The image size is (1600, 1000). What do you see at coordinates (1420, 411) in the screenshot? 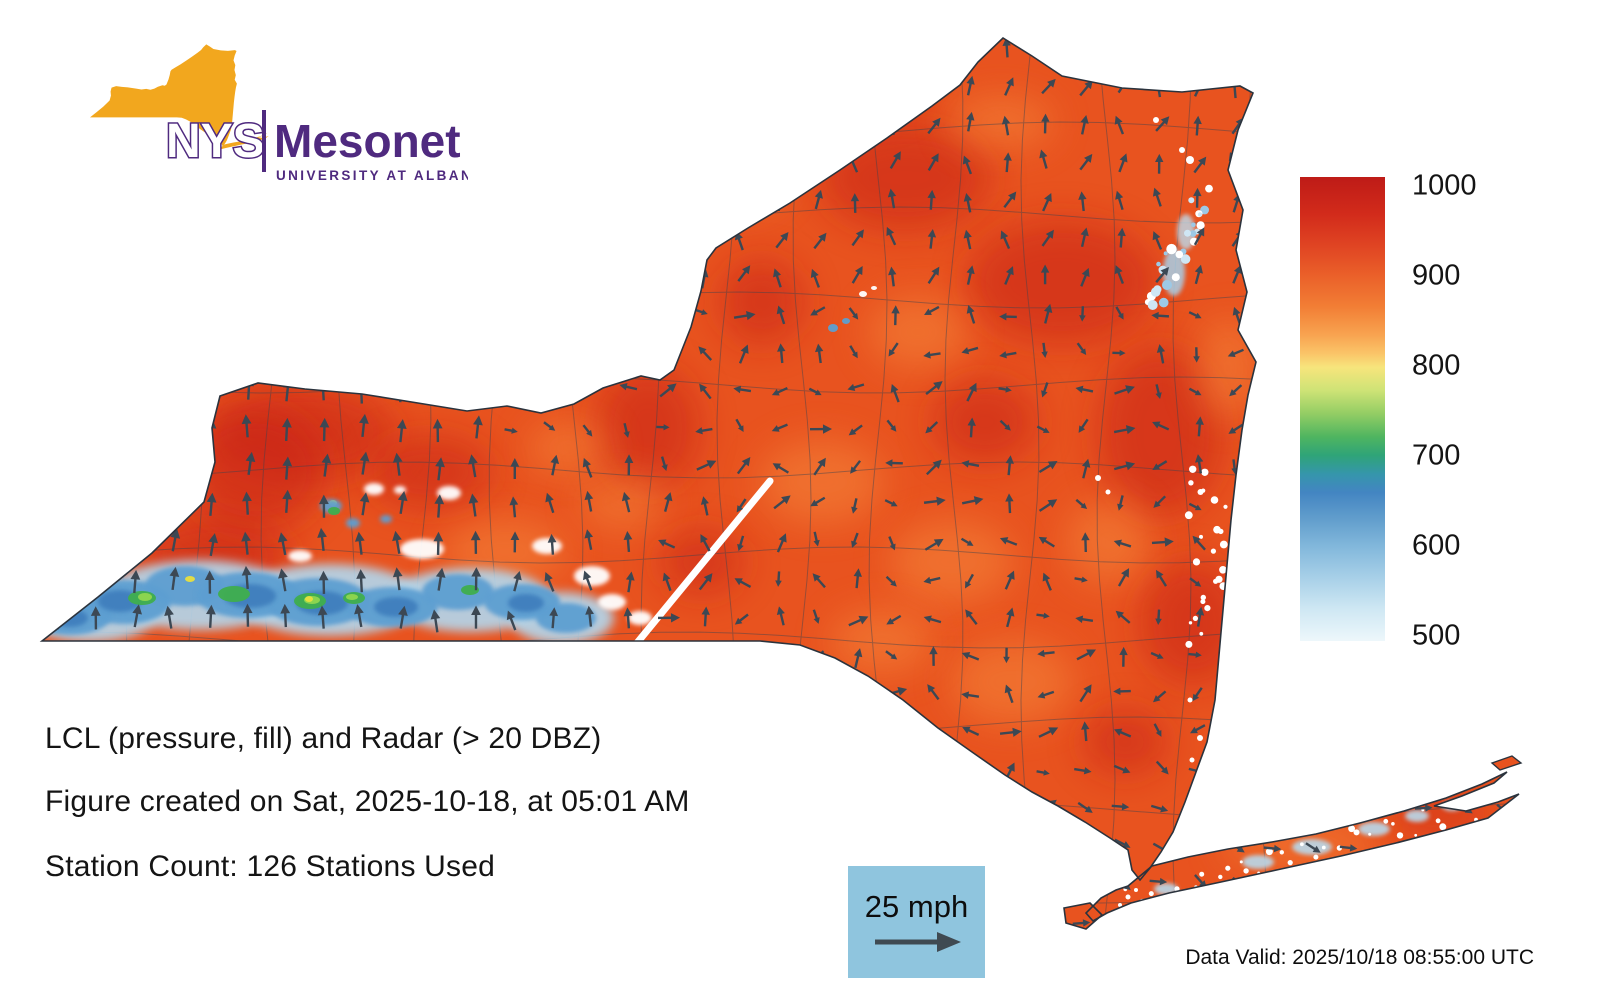
I see `colorbar: 1000 900 800 700 600 500` at bounding box center [1420, 411].